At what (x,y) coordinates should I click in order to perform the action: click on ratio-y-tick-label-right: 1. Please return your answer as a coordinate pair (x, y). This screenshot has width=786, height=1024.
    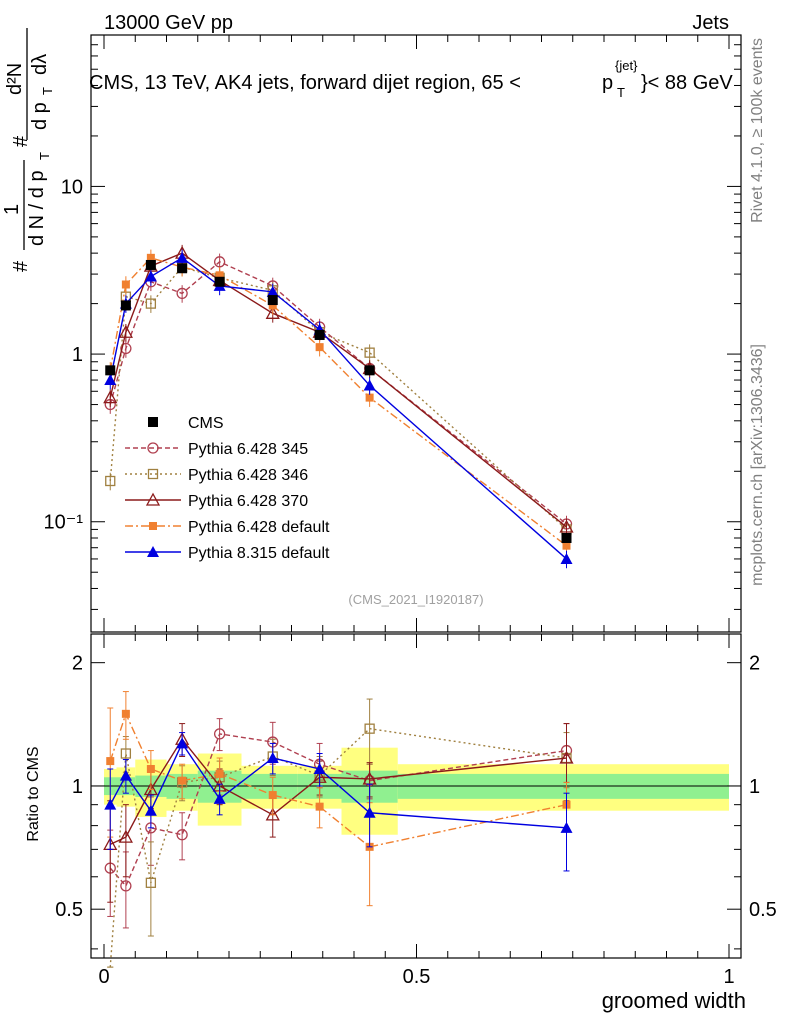
    Looking at the image, I should click on (754, 787).